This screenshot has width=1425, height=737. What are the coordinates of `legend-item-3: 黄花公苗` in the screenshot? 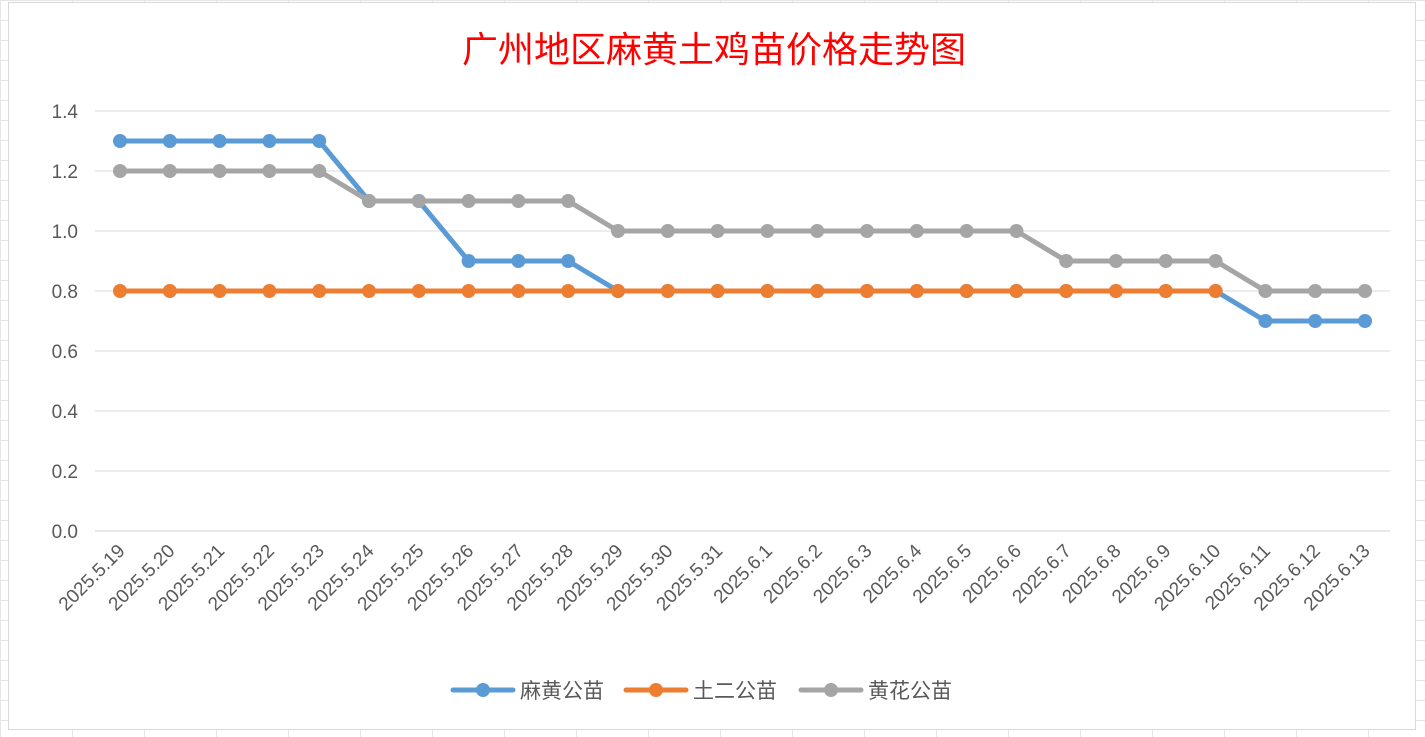 It's located at (875, 691).